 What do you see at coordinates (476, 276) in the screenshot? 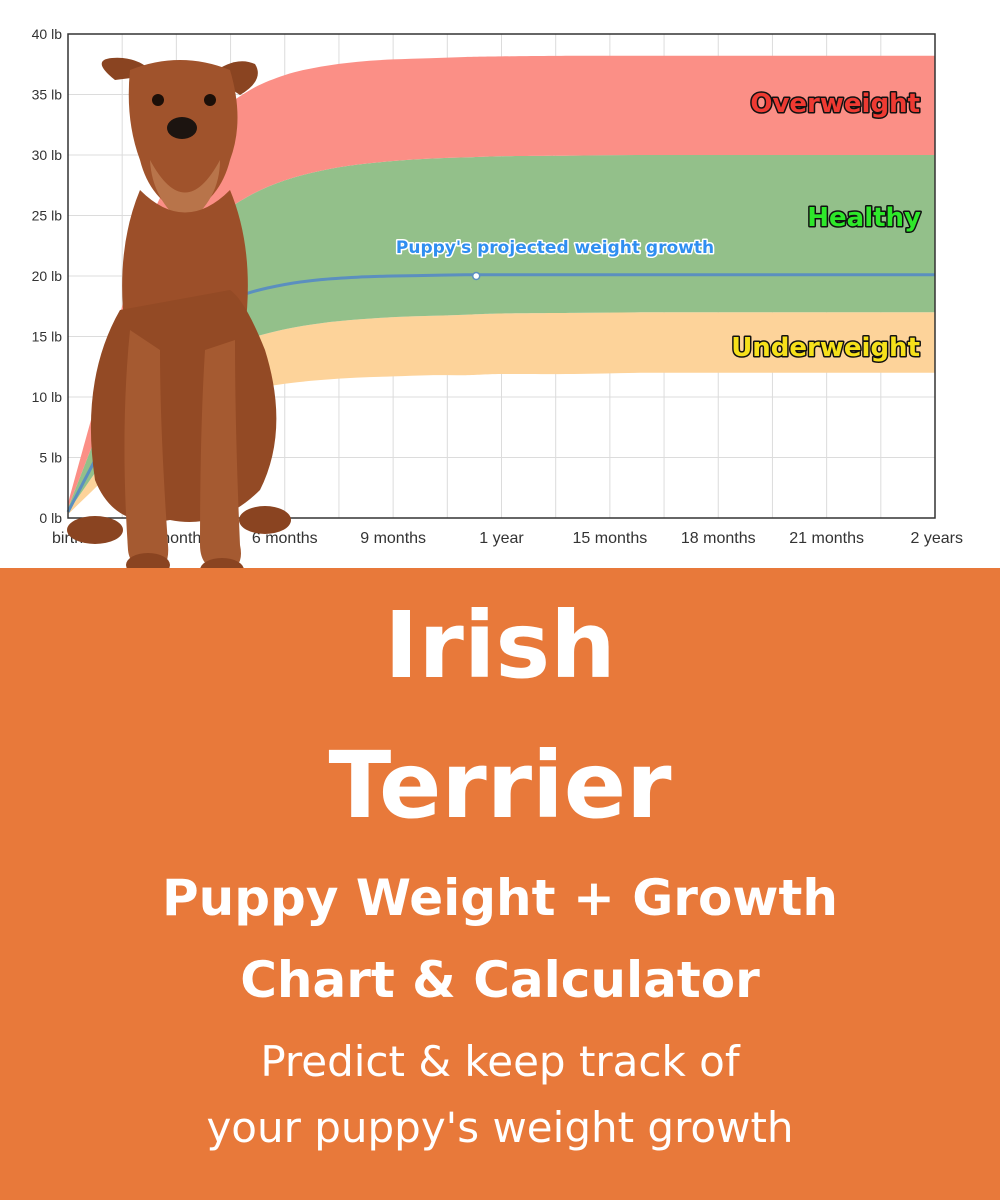
I see `series-marker` at bounding box center [476, 276].